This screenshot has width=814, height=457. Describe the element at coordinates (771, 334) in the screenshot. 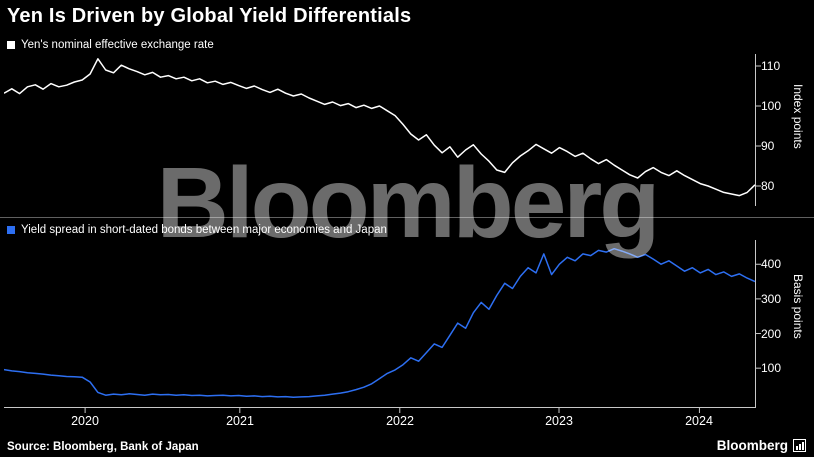

I see `axis-tick-label: 200` at that location.